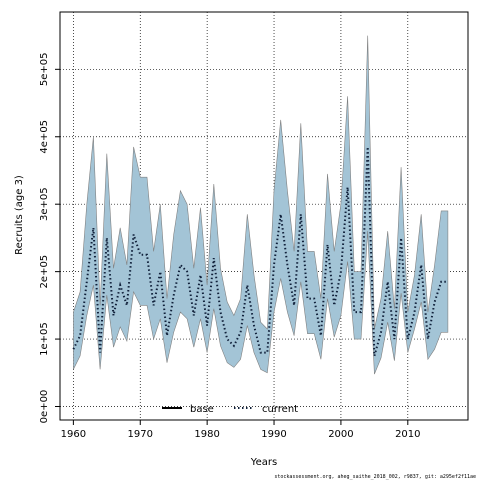 The height and width of the screenshot is (480, 480). Describe the element at coordinates (140, 434) in the screenshot. I see `x-tick-label: 1970` at that location.